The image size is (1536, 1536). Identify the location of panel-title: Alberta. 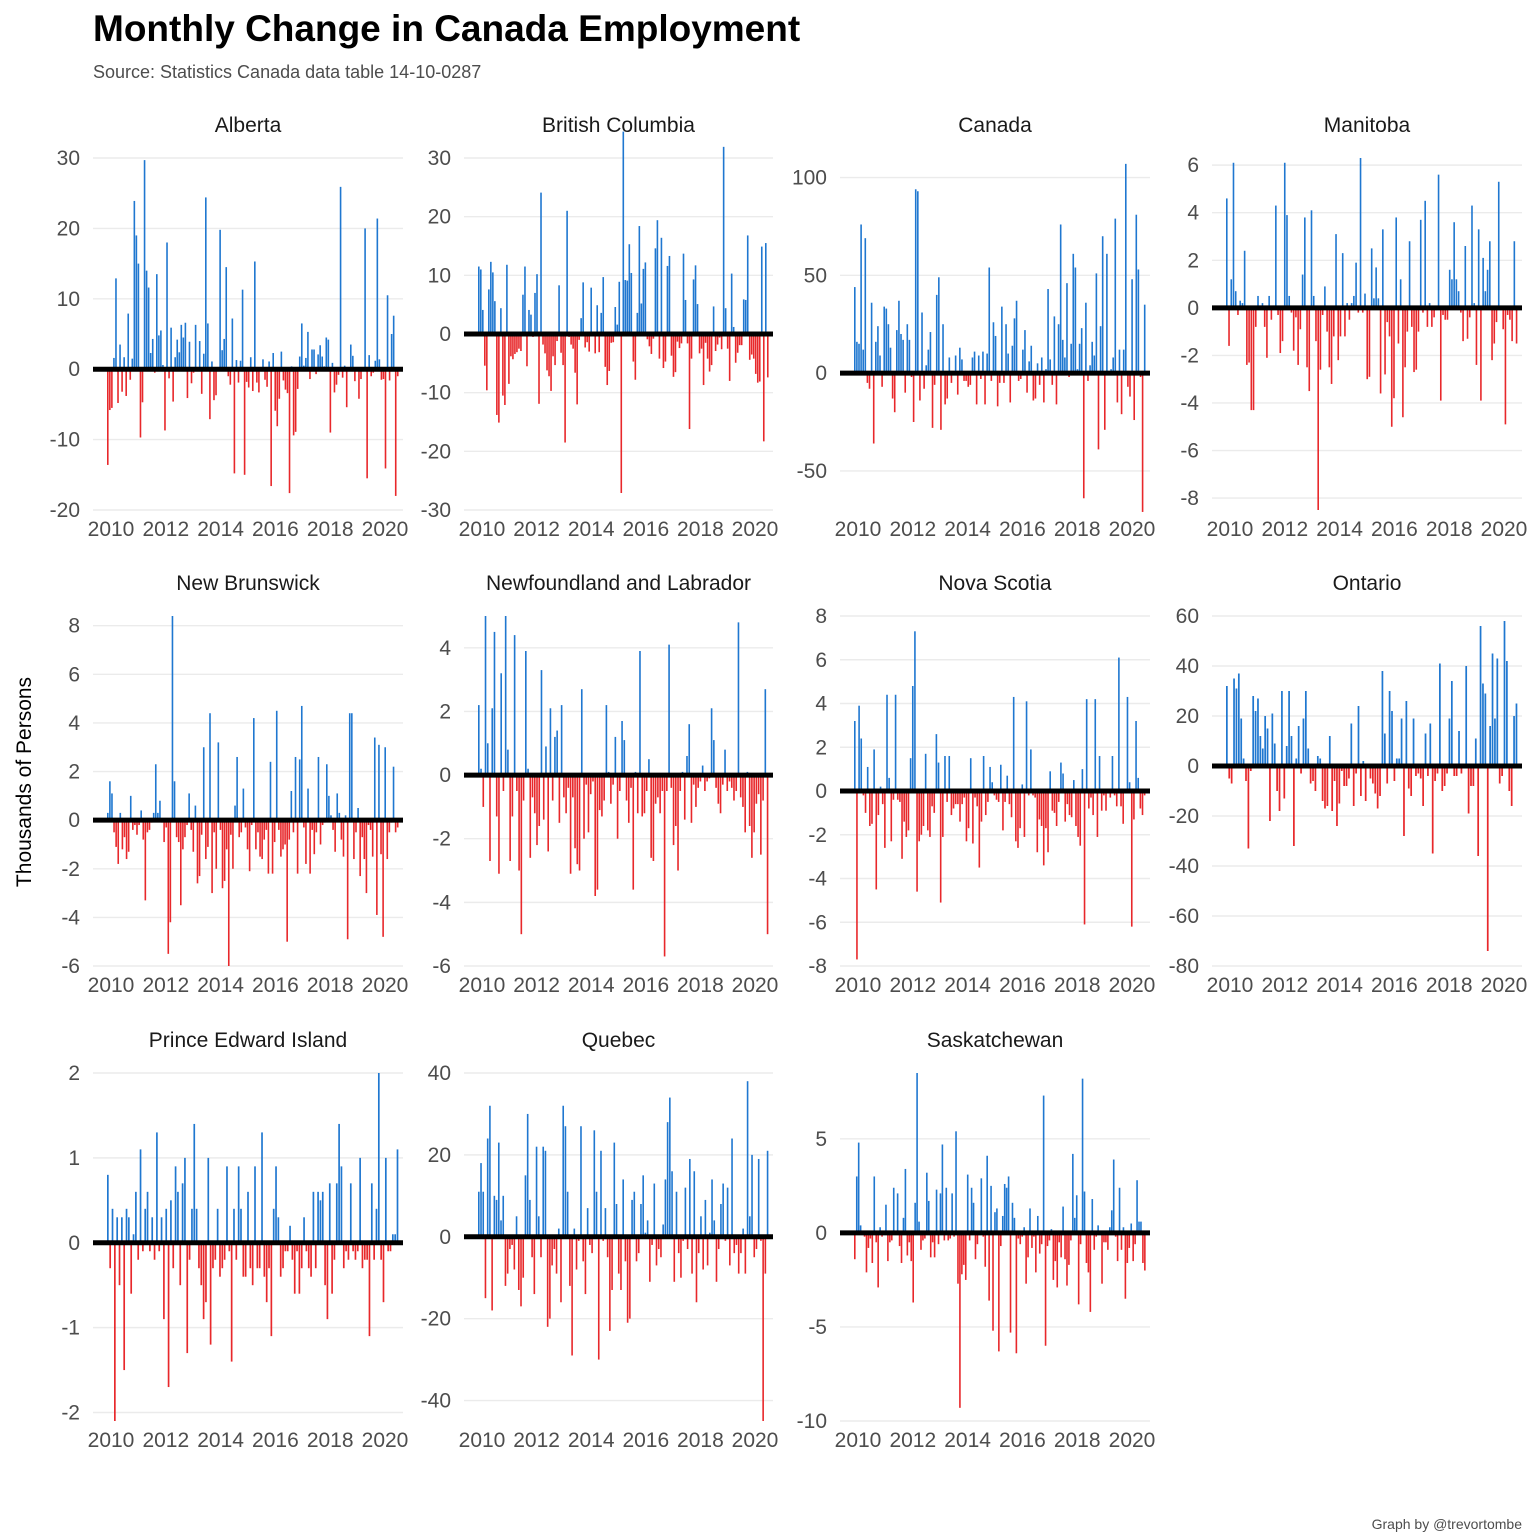
(248, 125).